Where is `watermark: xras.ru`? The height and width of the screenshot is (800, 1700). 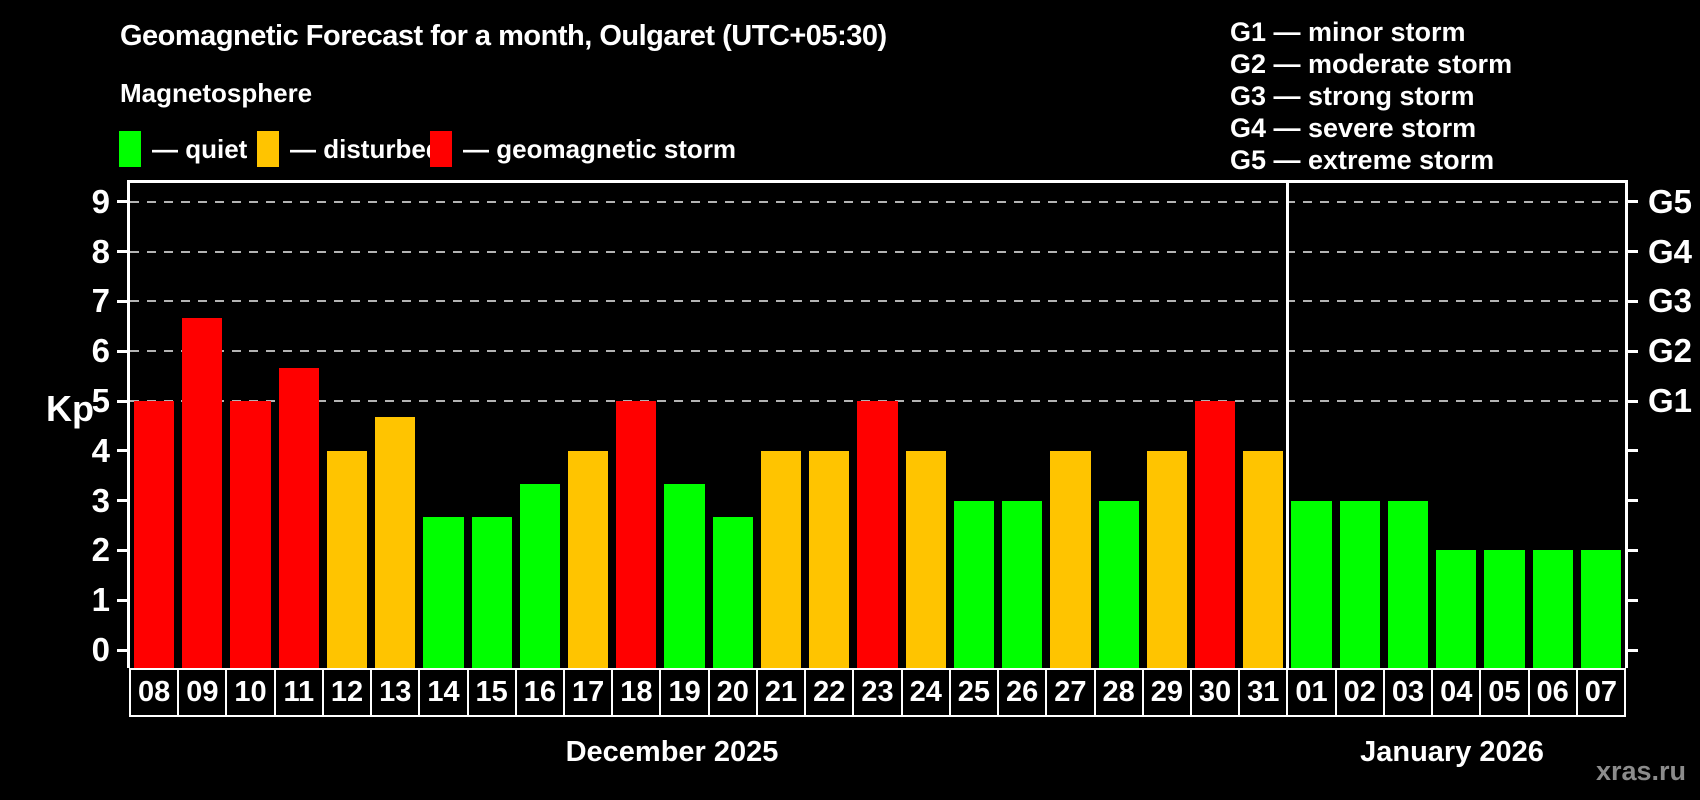 watermark: xras.ru is located at coordinates (1640, 771).